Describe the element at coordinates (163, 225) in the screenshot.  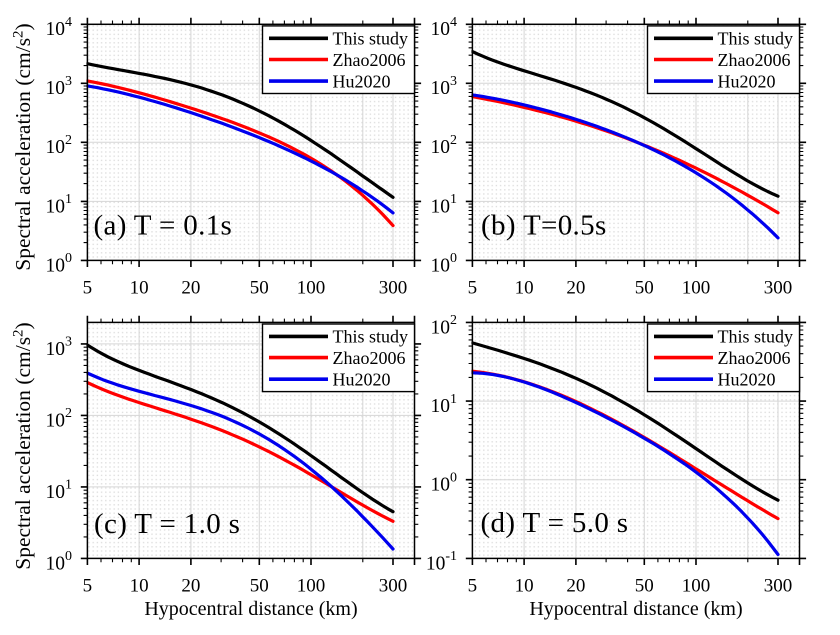
I see `svg-text: (a) T = 0.1s` at that location.